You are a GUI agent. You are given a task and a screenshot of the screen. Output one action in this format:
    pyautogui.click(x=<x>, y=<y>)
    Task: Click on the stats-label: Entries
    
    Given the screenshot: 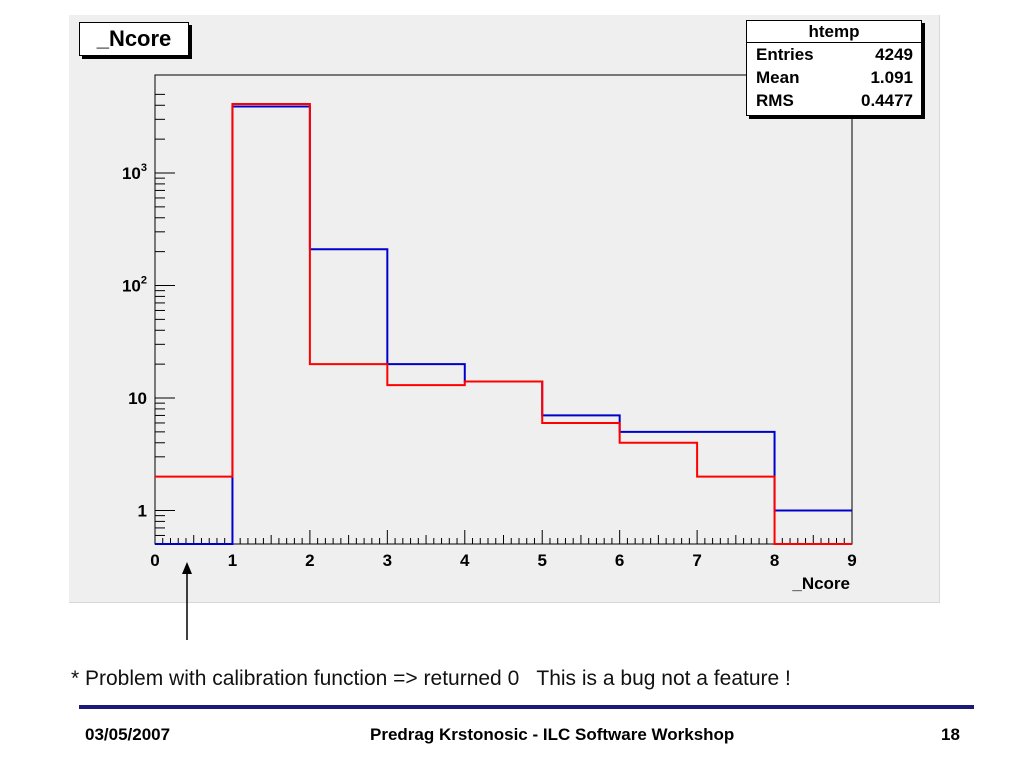 What is the action you would take?
    pyautogui.click(x=785, y=54)
    